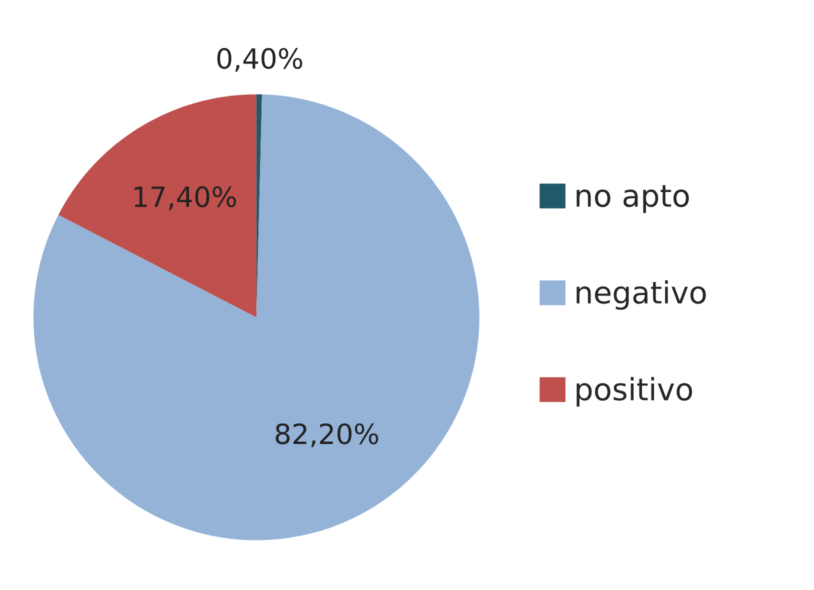 Image resolution: width=814 pixels, height=590 pixels. I want to click on data-label: 82,20%, so click(327, 435).